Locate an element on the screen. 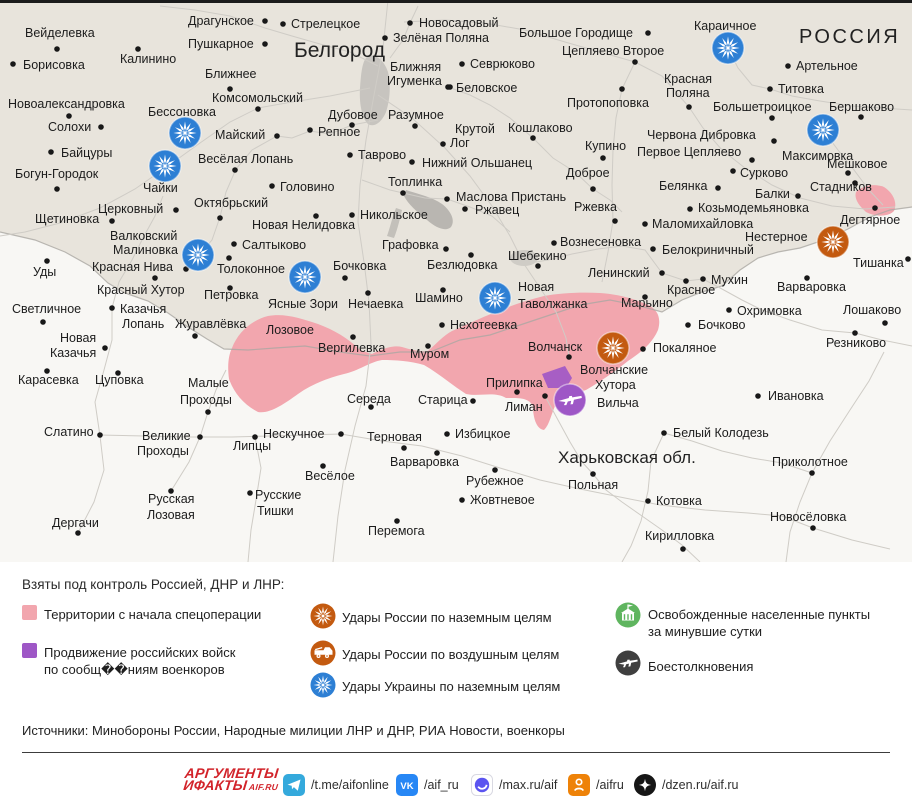 This screenshot has height=800, width=912. settlement-label: Русские is located at coordinates (278, 495).